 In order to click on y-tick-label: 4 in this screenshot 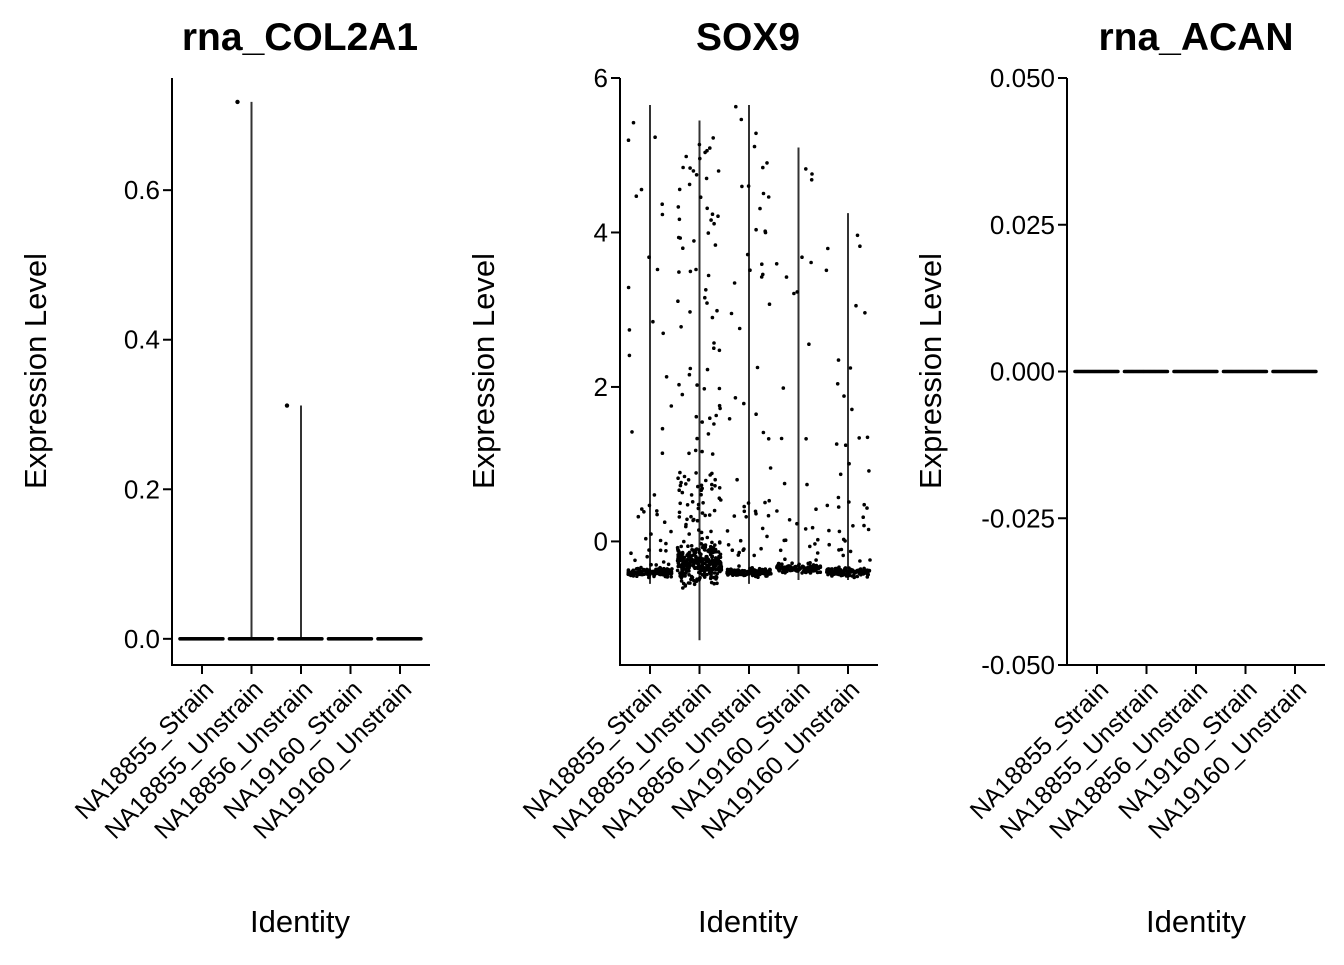, I will do `click(601, 232)`.